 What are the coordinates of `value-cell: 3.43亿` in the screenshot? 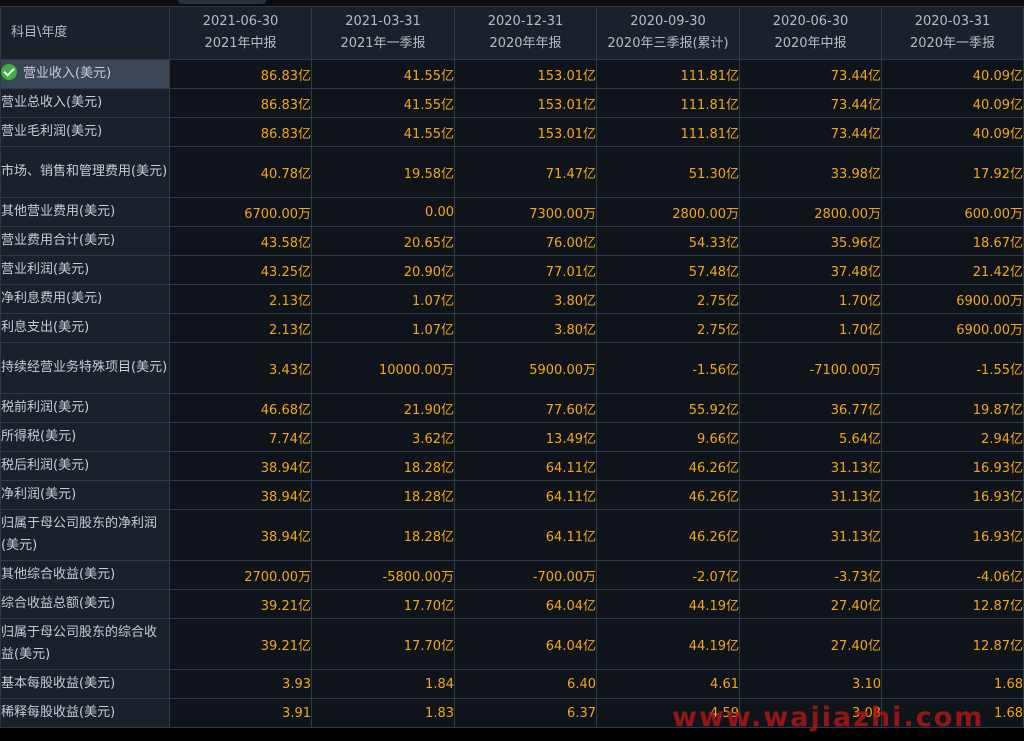 It's located at (240, 368).